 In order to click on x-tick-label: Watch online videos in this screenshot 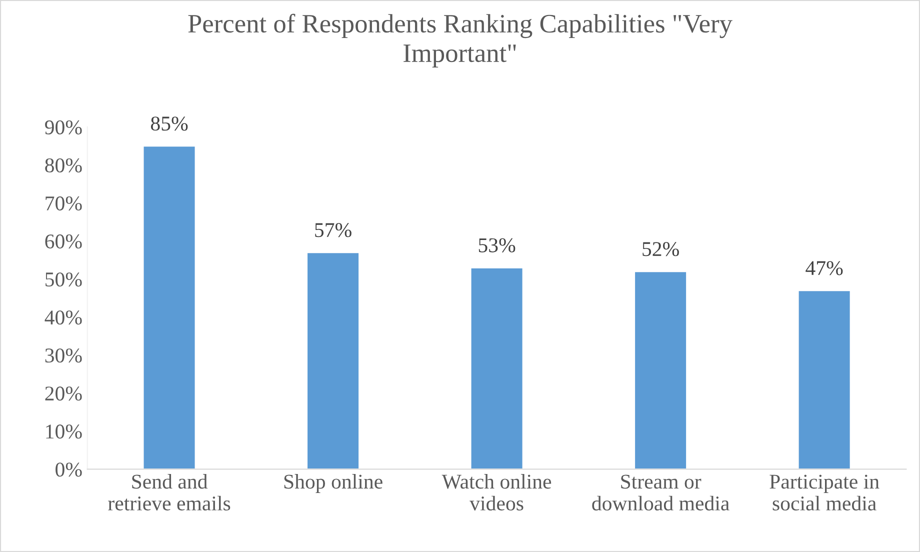, I will do `click(497, 492)`.